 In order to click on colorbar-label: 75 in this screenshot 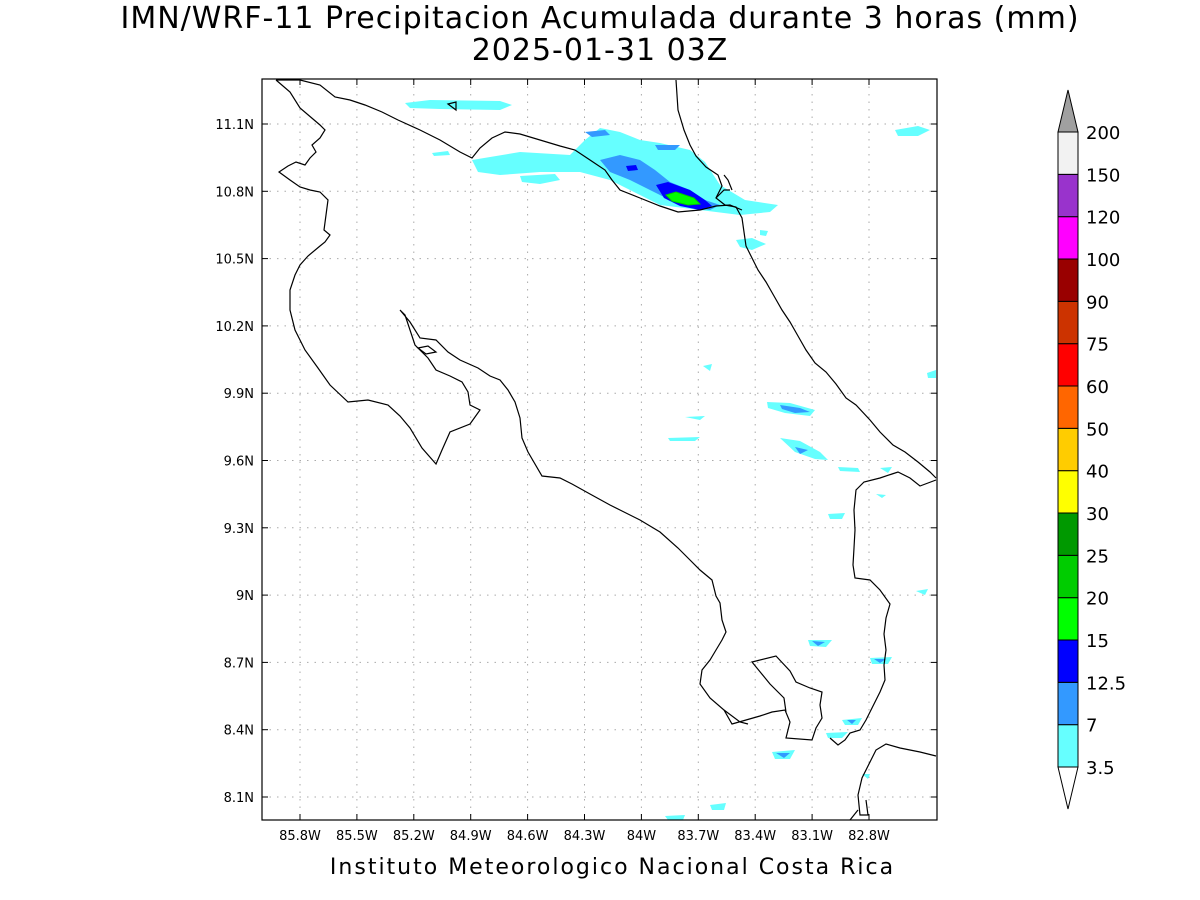, I will do `click(1097, 345)`.